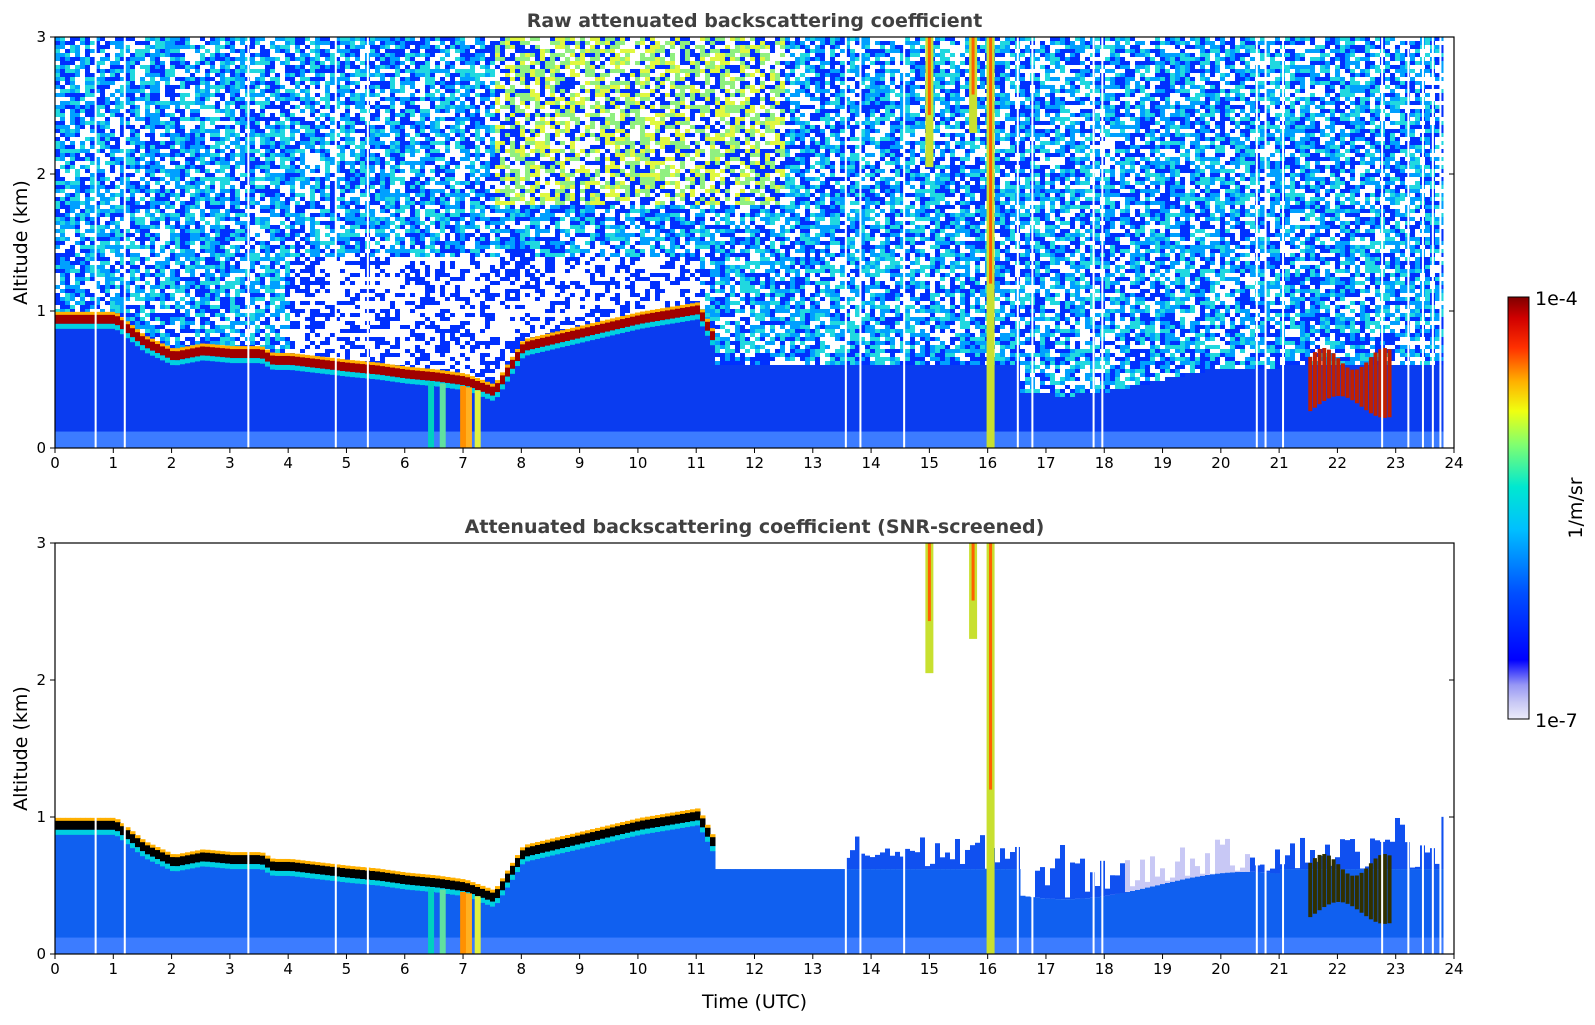 This screenshot has width=1595, height=1025. I want to click on bl-top-band, so click(163, 350).